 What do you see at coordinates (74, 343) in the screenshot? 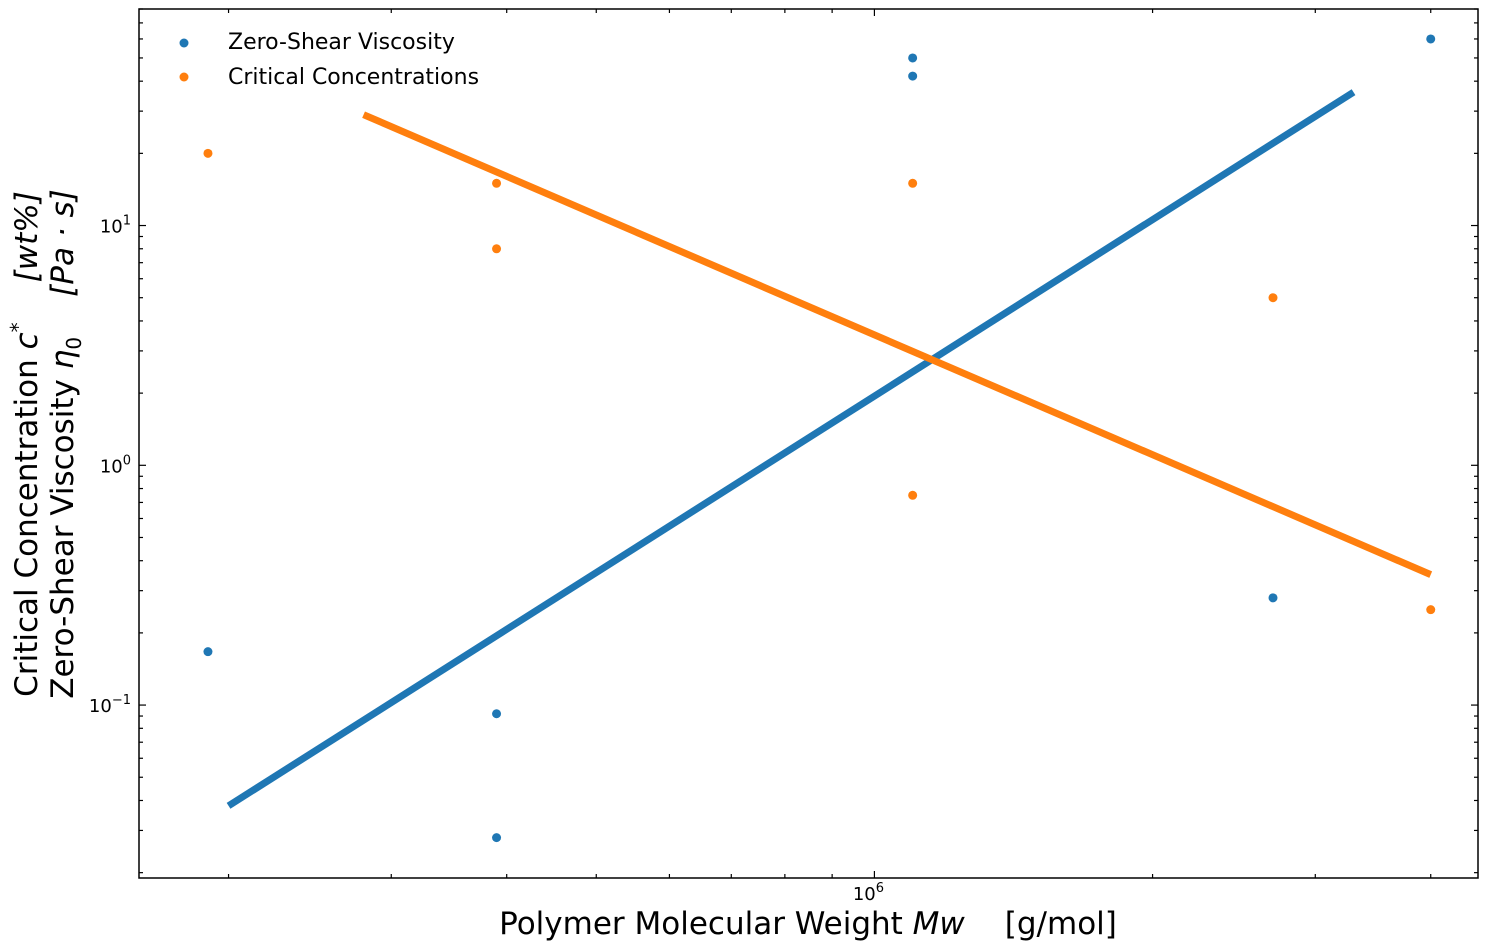
I see `y-axis-label-viscosity-sub: 0` at bounding box center [74, 343].